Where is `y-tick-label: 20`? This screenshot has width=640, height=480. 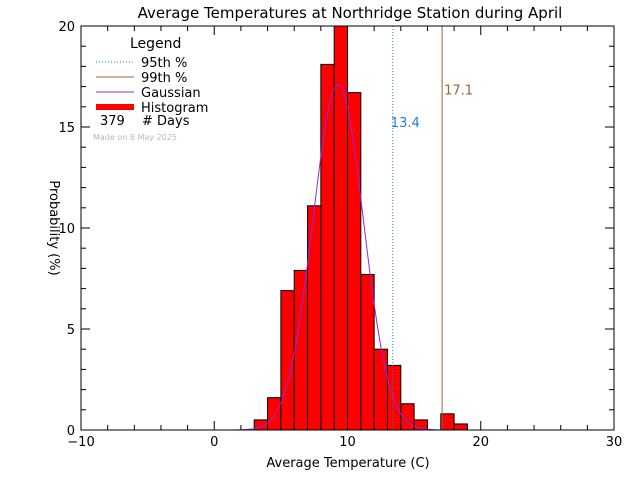
y-tick-label: 20 is located at coordinates (66, 27).